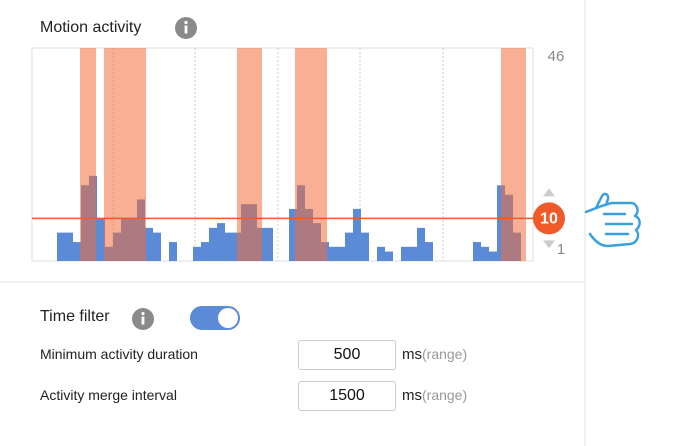 This screenshot has width=677, height=446. Describe the element at coordinates (90, 27) in the screenshot. I see `section-title: Motion activity` at that location.